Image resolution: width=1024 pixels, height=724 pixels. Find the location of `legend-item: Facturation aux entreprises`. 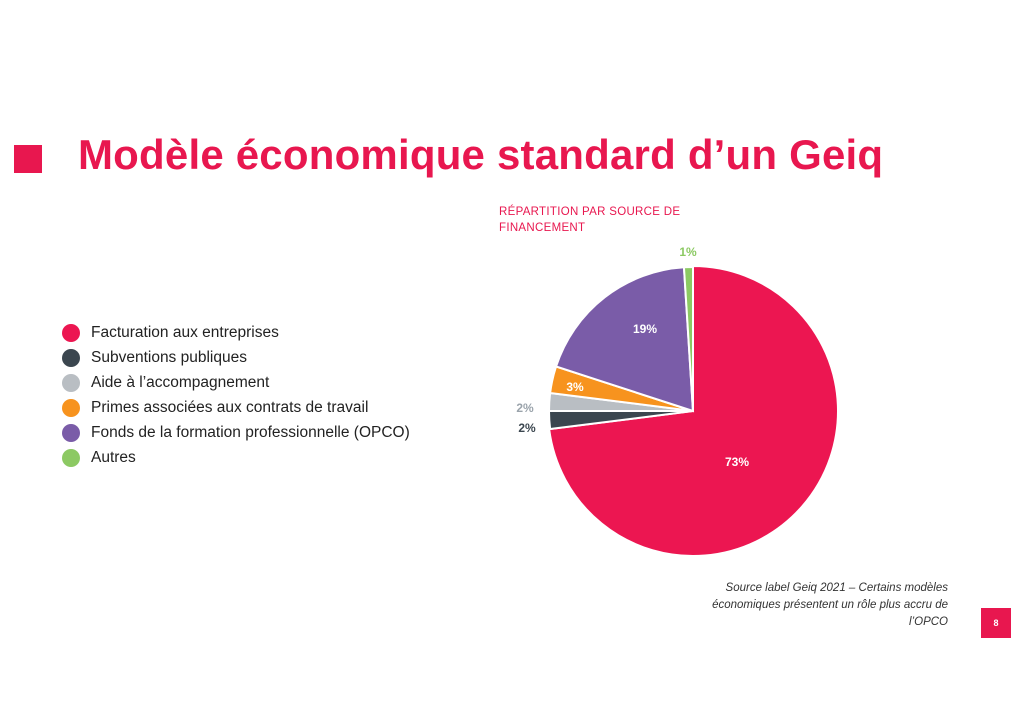

legend-item: Facturation aux entreprises is located at coordinates (236, 332).